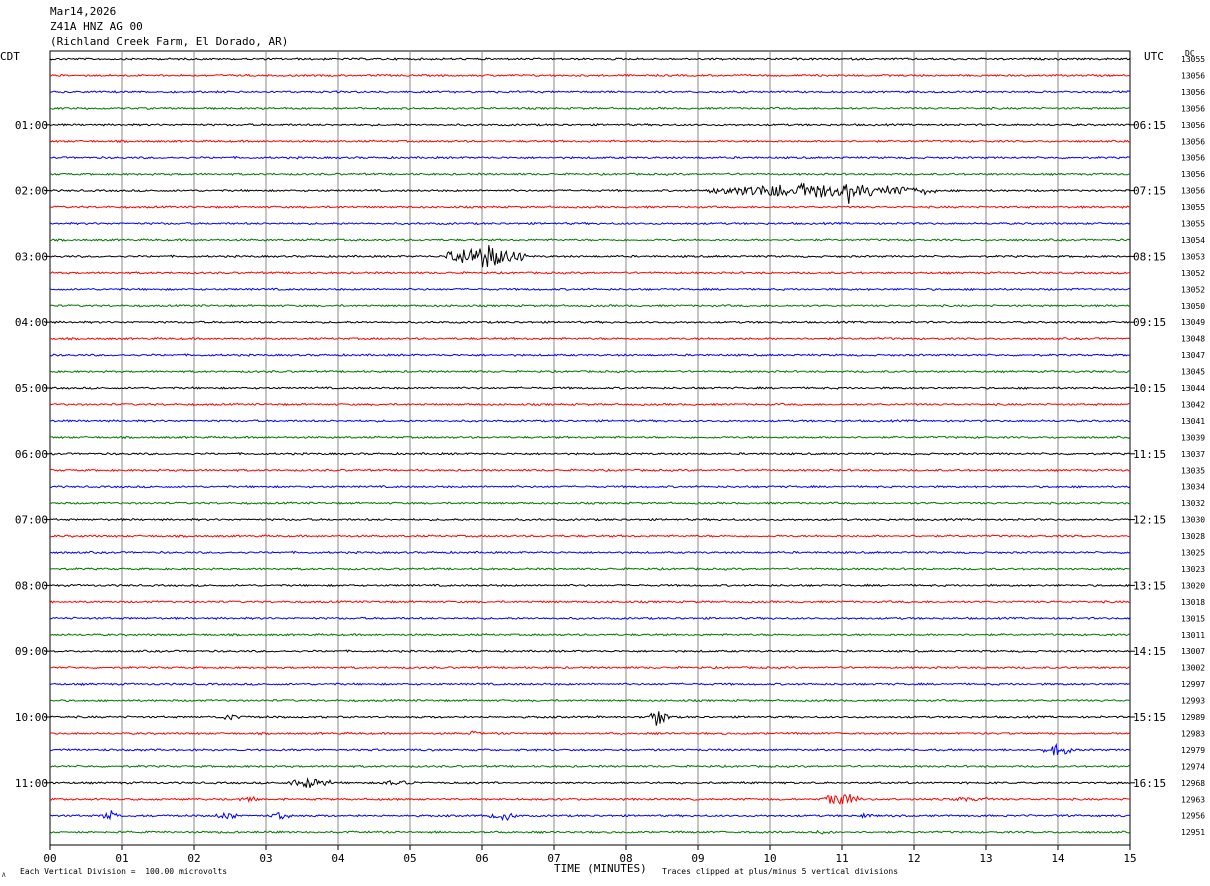 The width and height of the screenshot is (1210, 886). I want to click on x-axis-title: TIME (MINUTES), so click(600, 868).